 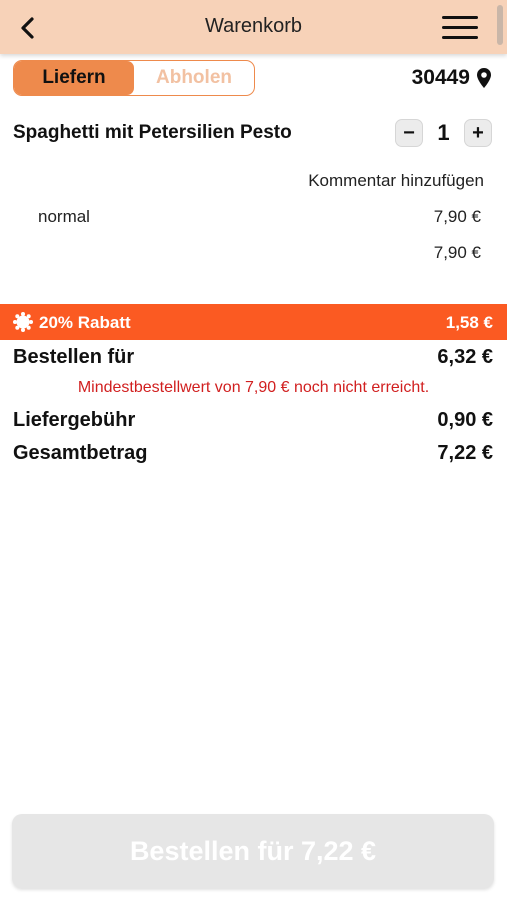 I want to click on hamburger-menu-icon, so click(x=460, y=29).